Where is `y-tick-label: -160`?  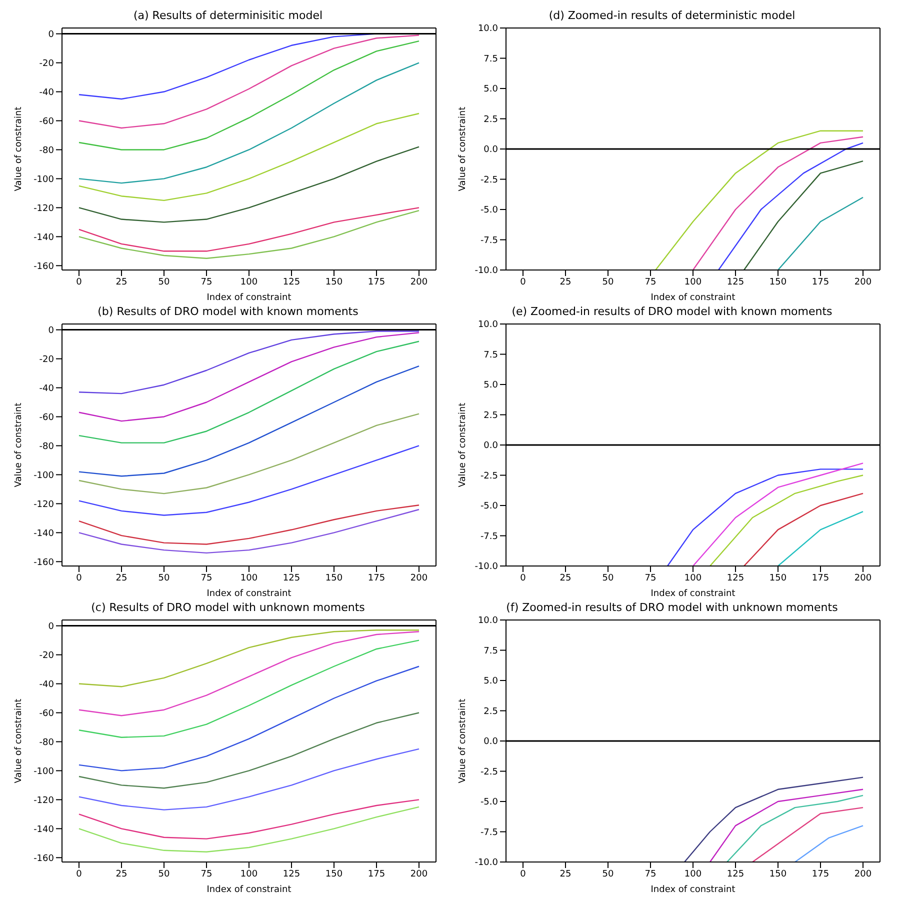
y-tick-label: -160 is located at coordinates (44, 563).